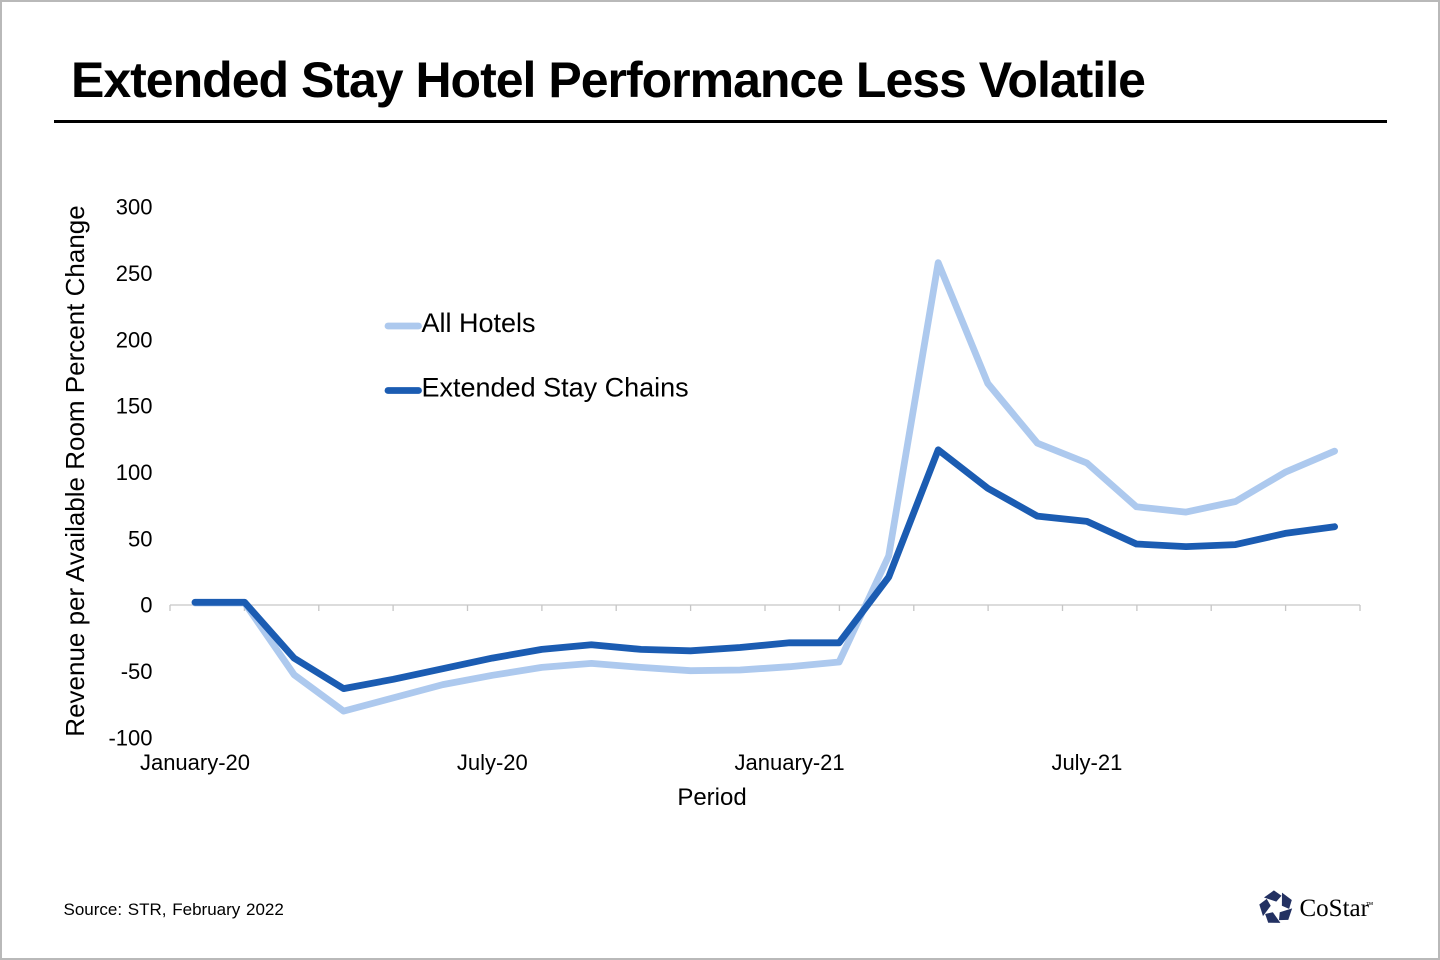  I want to click on svg-text: 250, so click(134, 273).